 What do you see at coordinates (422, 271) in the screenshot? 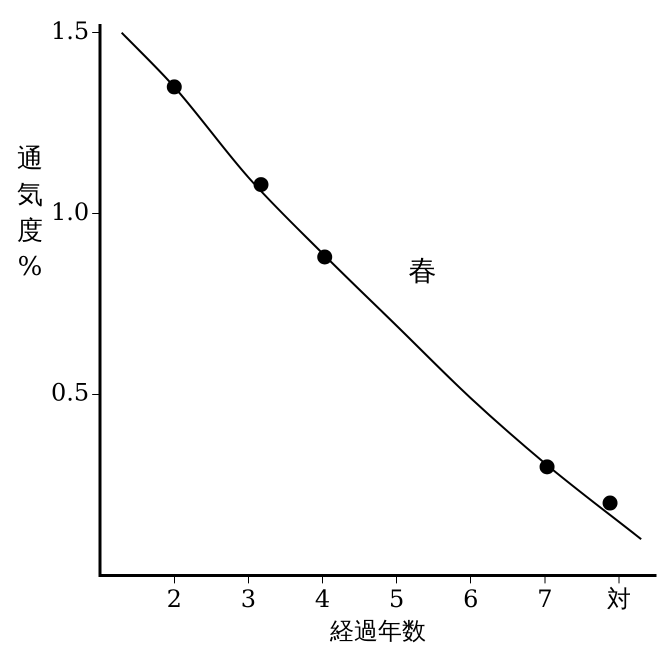
I see `annotation: 春` at bounding box center [422, 271].